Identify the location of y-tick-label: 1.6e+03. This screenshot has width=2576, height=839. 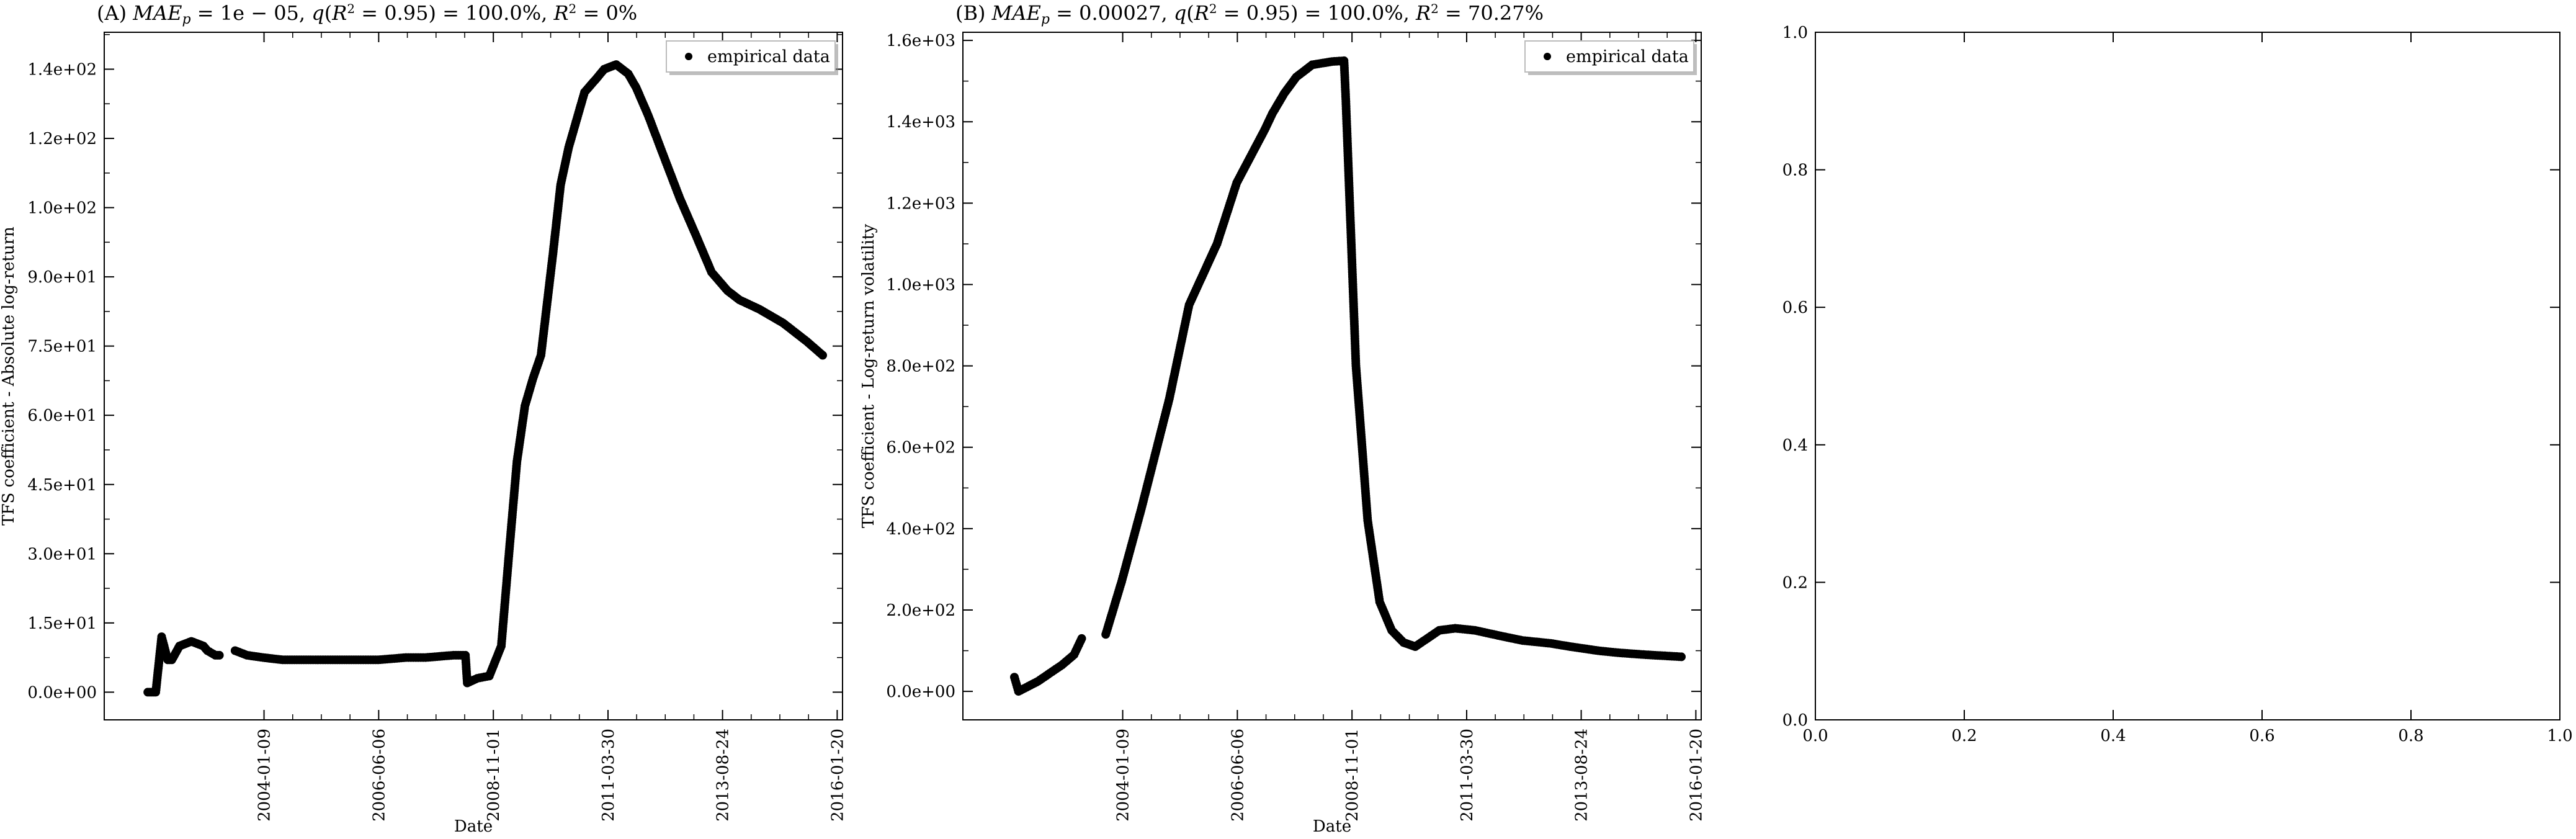
(920, 41).